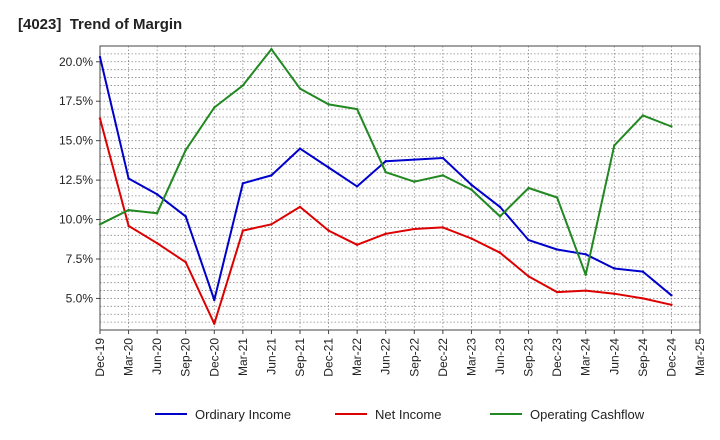 The image size is (720, 440). I want to click on x-tick-label: Dec-20, so click(214, 357).